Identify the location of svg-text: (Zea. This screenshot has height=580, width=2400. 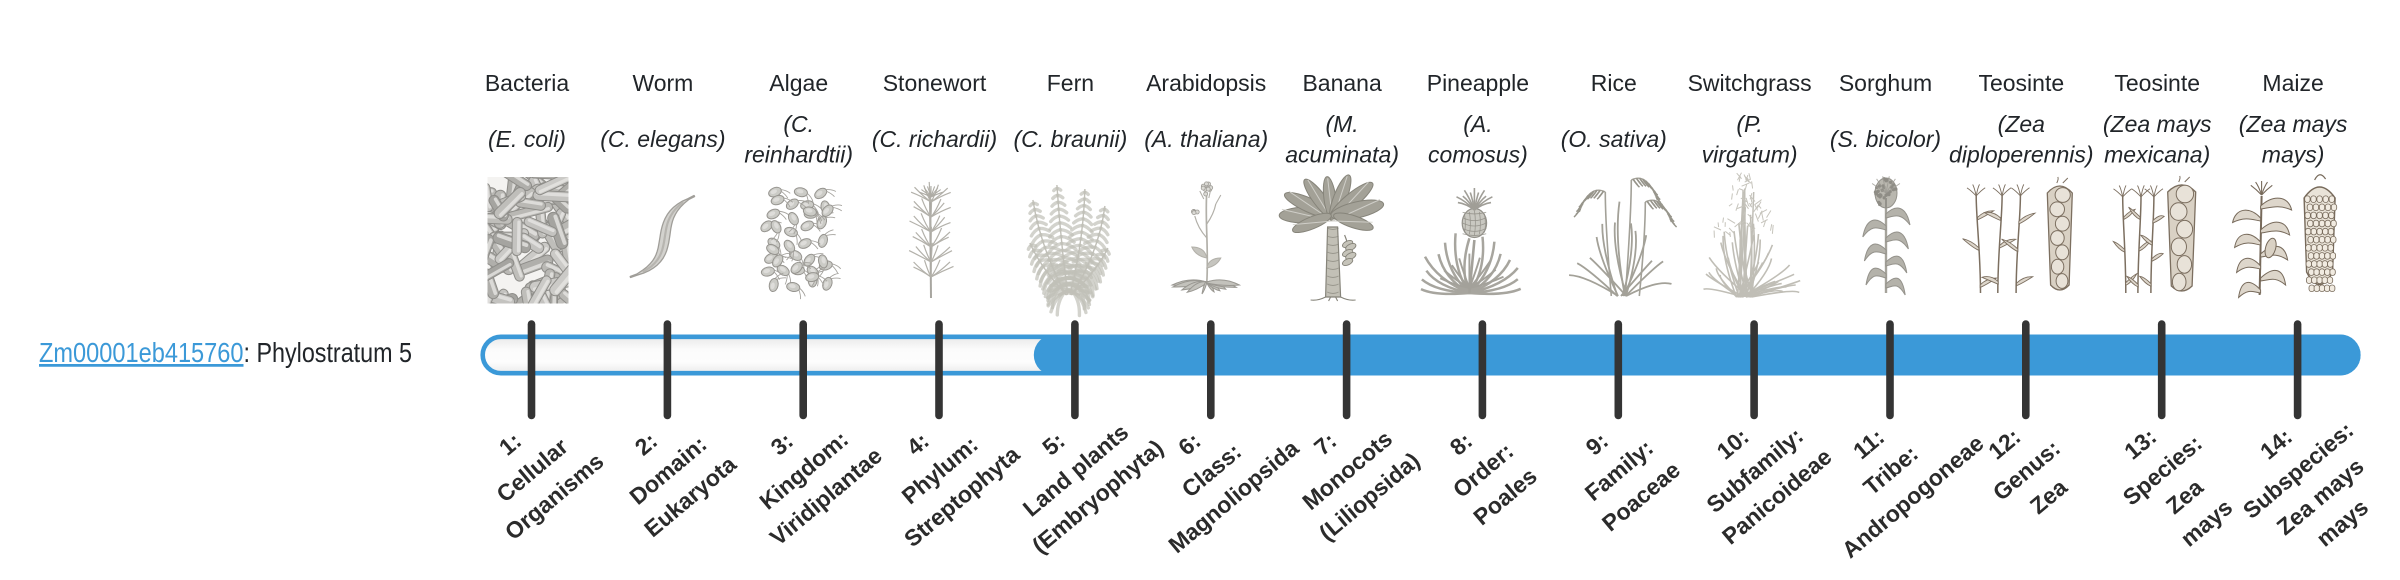
(2021, 124).